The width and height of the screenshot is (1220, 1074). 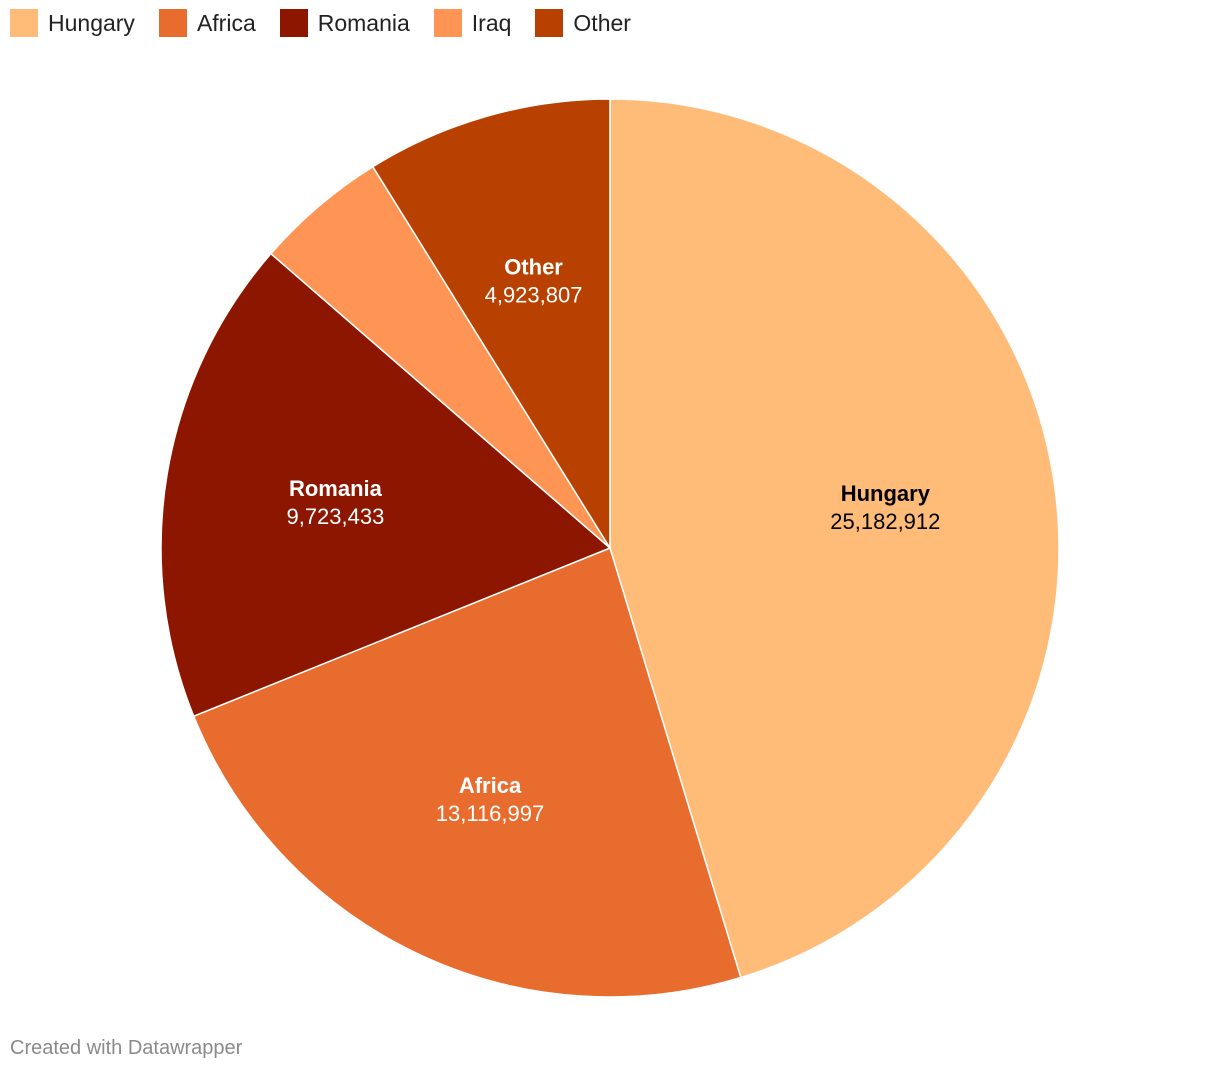 I want to click on pie-slice-other, so click(x=491, y=324).